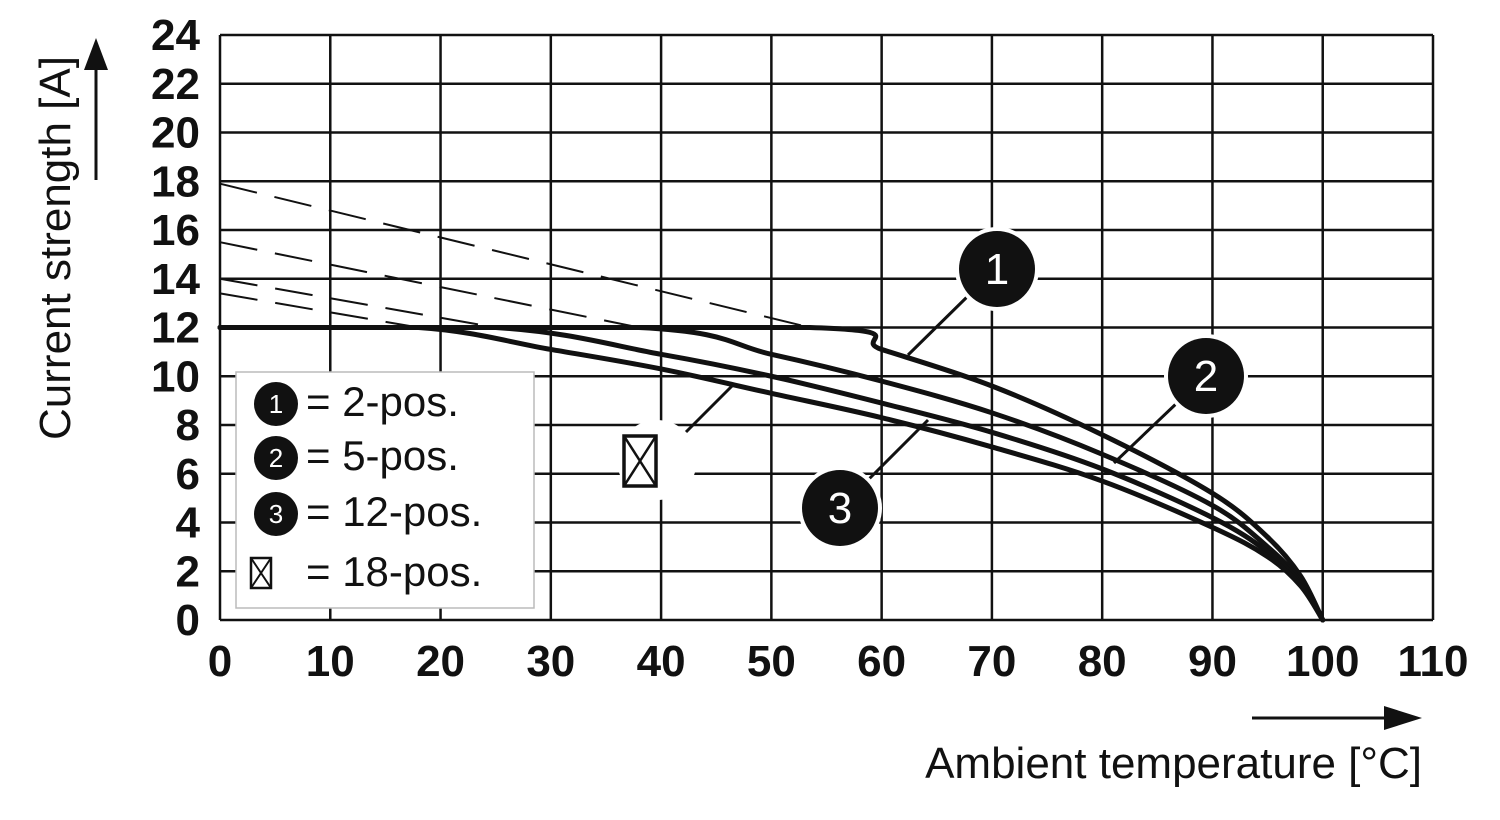  I want to click on x-tick-label-100: 100, so click(1322, 661).